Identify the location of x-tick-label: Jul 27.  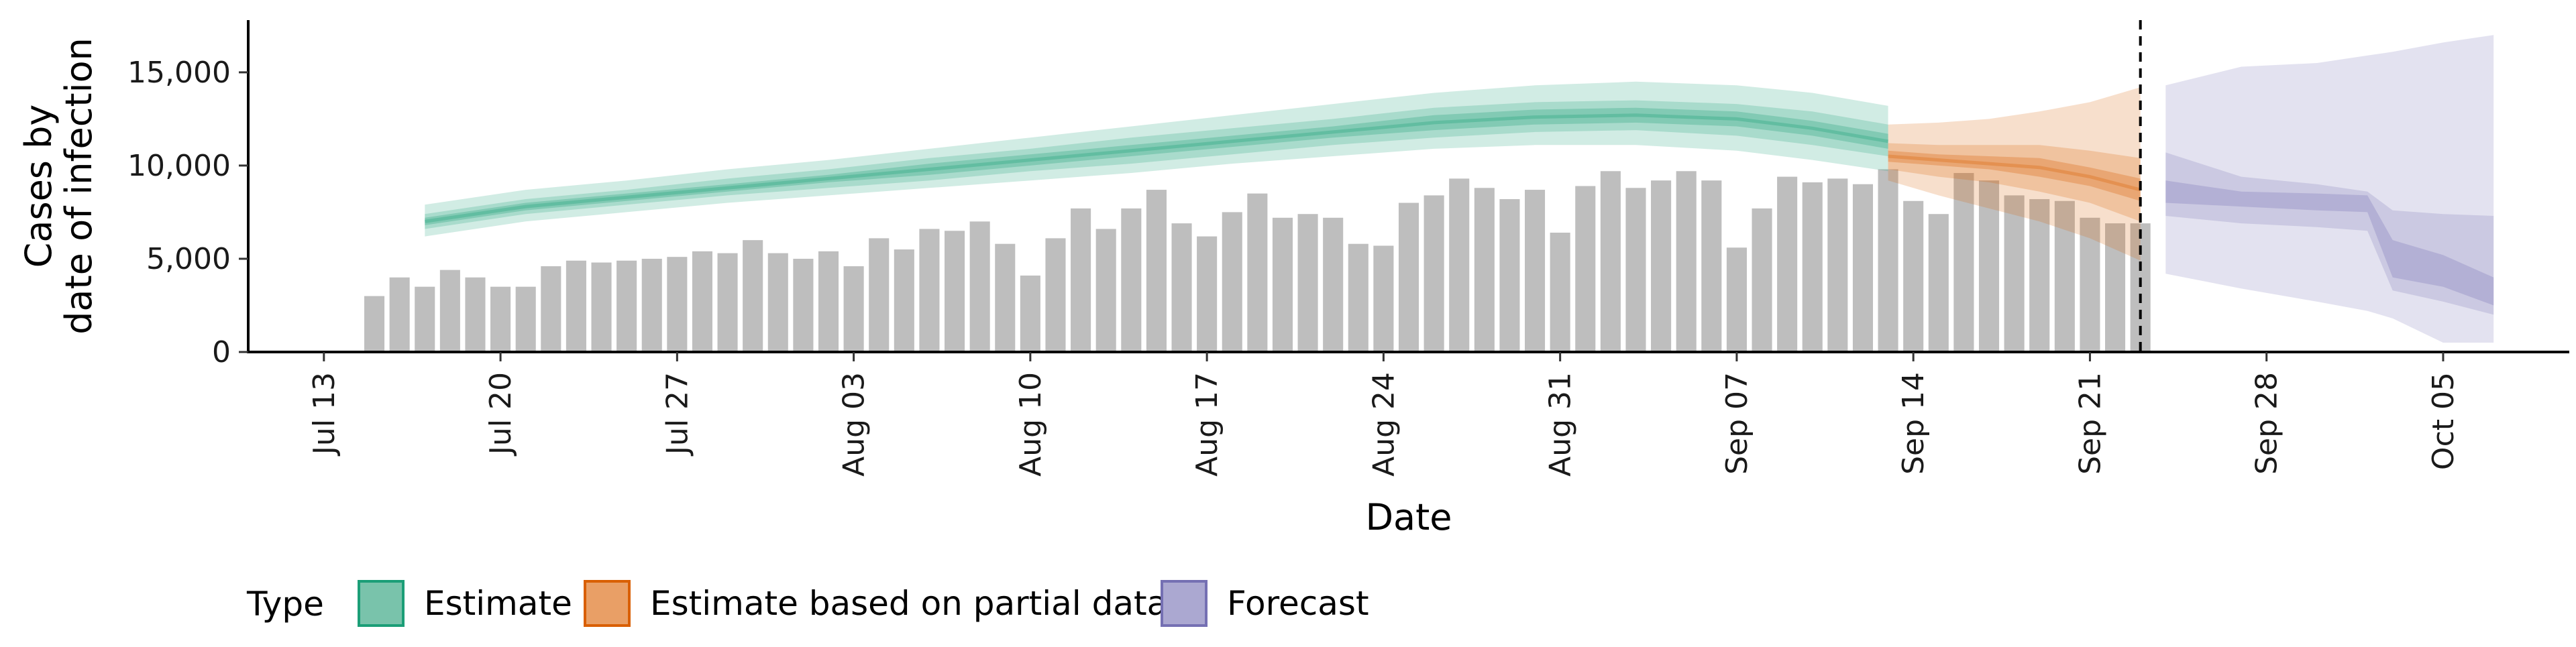
(677, 414).